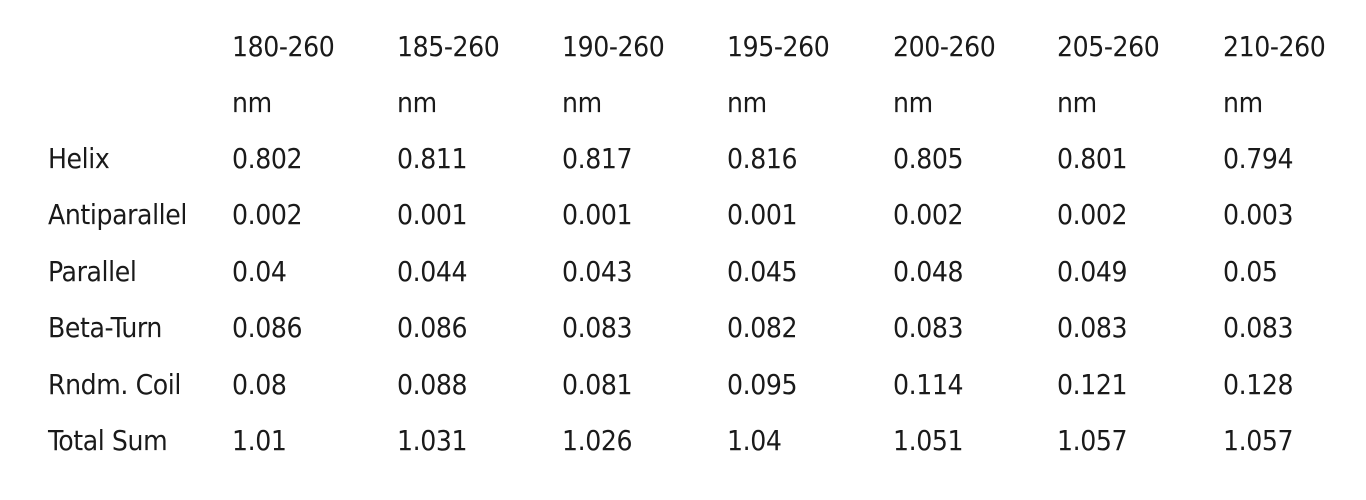 This screenshot has width=1366, height=500. Describe the element at coordinates (115, 384) in the screenshot. I see `row-label: Rndm. Coil` at that location.